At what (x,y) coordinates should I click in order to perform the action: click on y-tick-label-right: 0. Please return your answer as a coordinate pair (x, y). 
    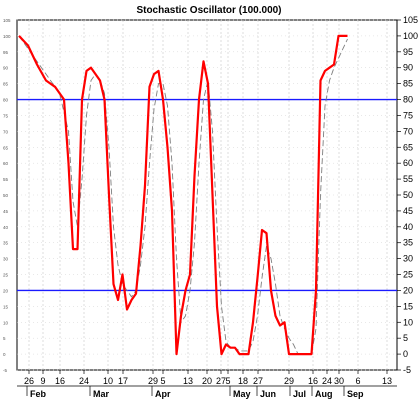
    Looking at the image, I should click on (405, 354).